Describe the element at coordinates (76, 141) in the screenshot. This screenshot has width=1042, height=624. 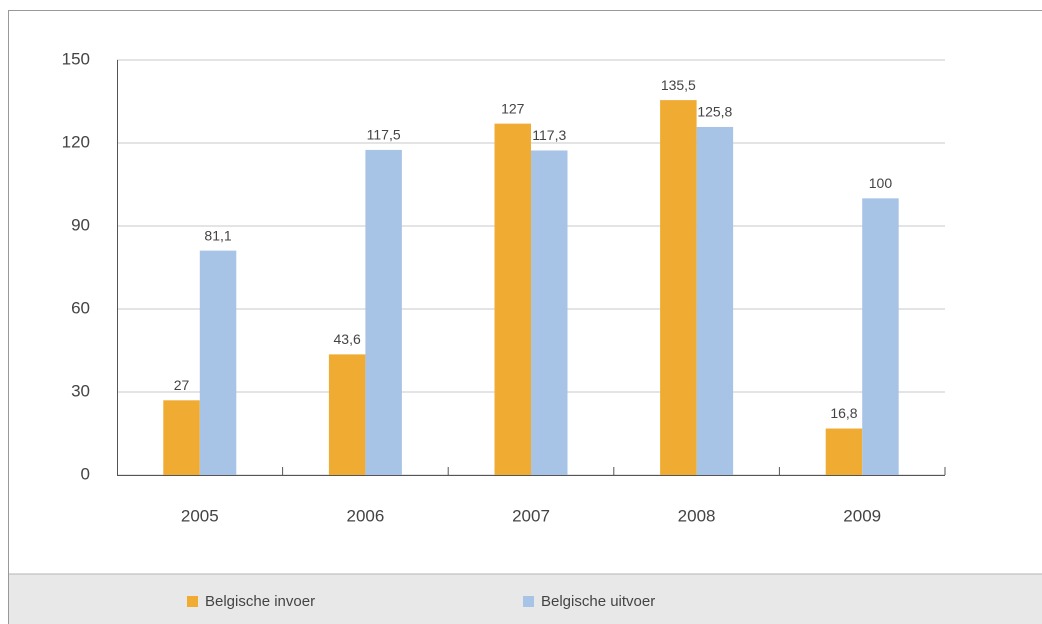
I see `y-tick-label: 120` at that location.